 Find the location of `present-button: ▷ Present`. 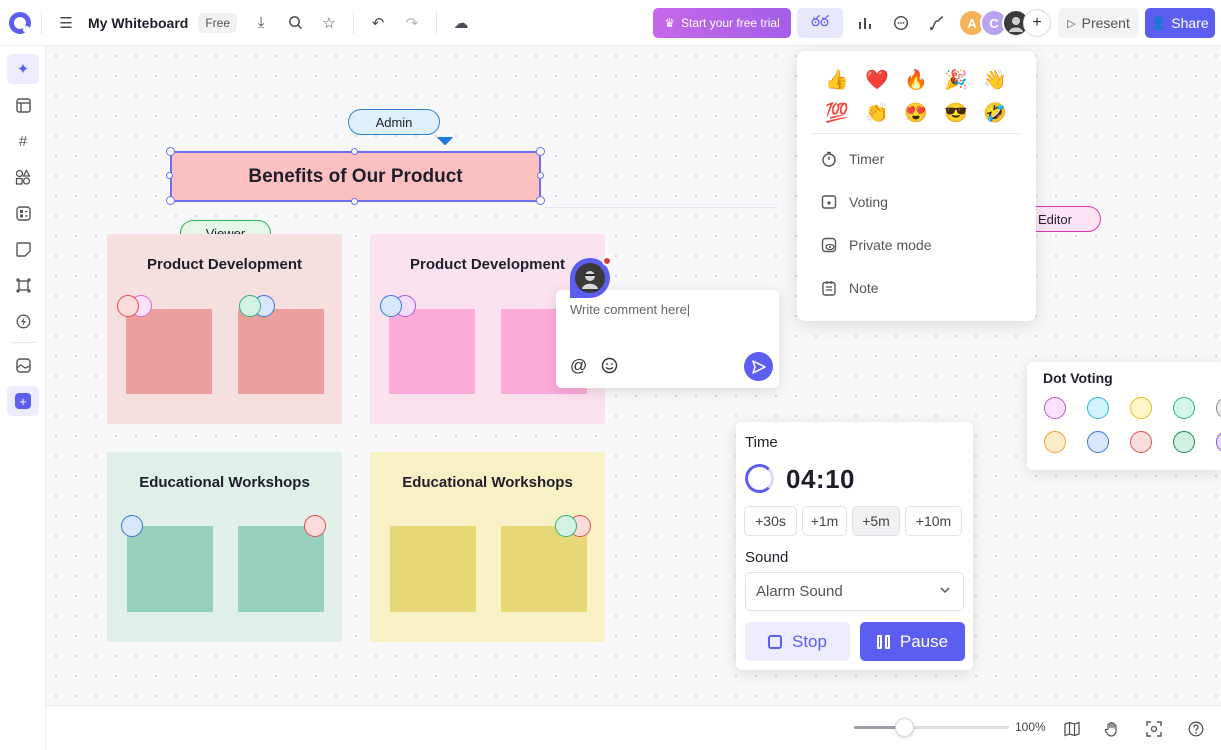

present-button: ▷ Present is located at coordinates (1098, 23).